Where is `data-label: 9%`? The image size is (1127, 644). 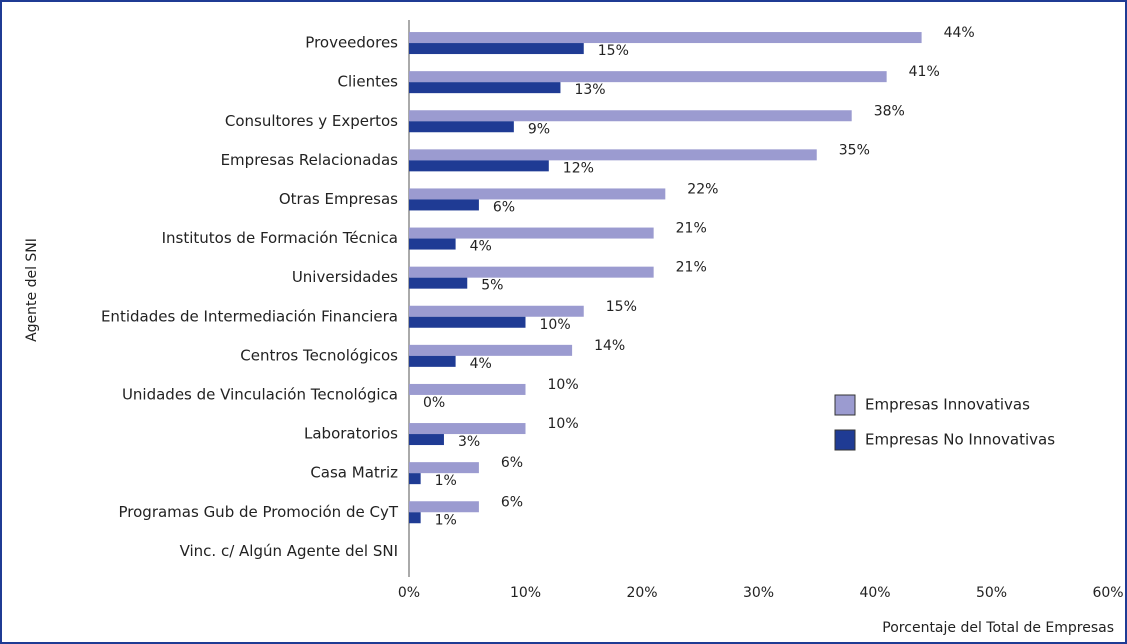 data-label: 9% is located at coordinates (539, 129).